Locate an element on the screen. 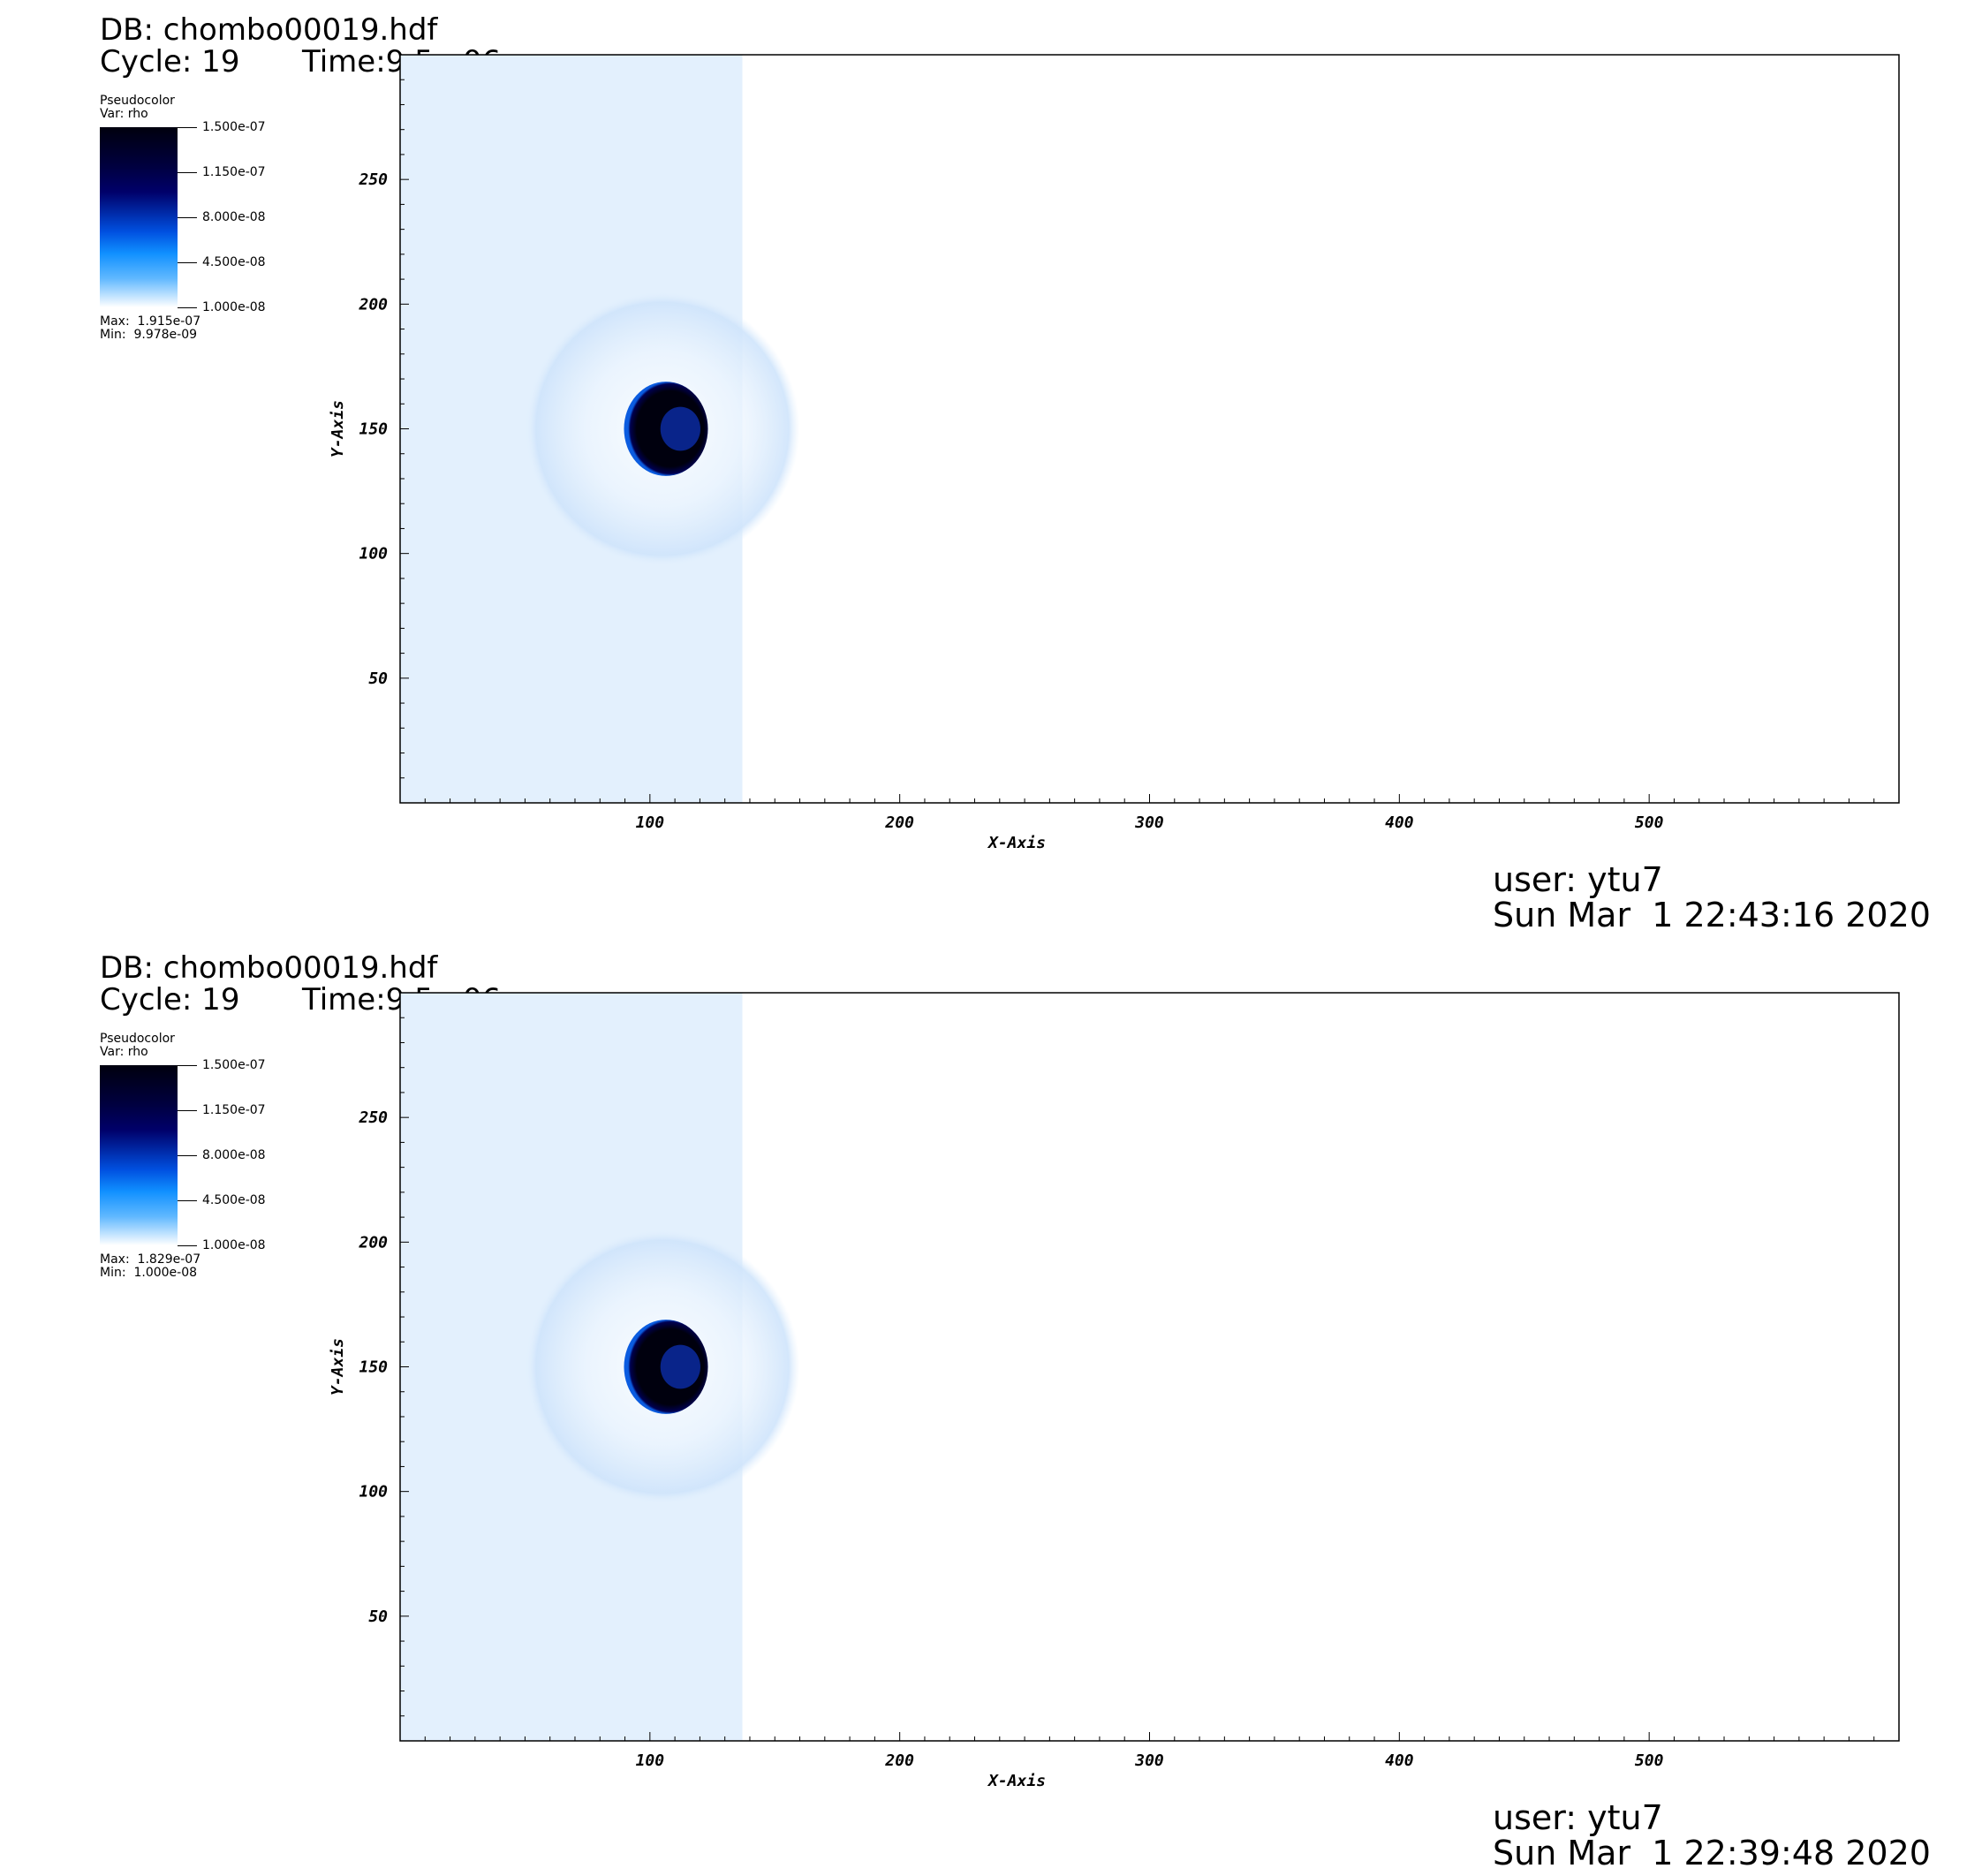  legend-max: Max: 1.915e-07 is located at coordinates (151, 321).